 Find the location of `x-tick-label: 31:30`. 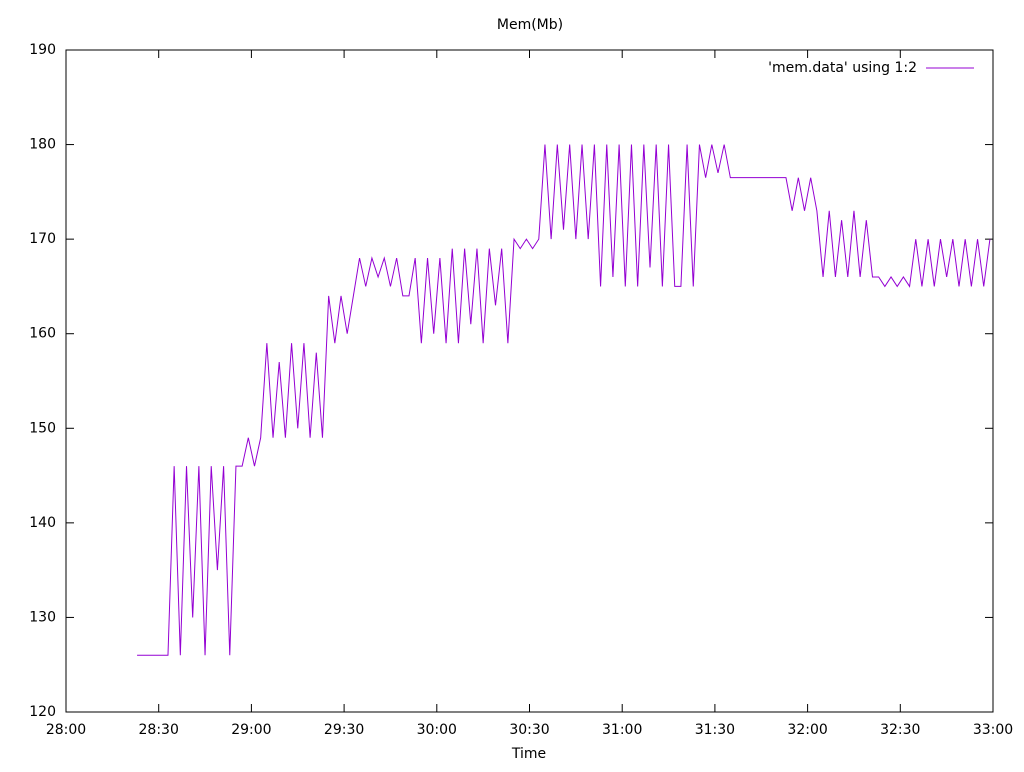

x-tick-label: 31:30 is located at coordinates (715, 730).